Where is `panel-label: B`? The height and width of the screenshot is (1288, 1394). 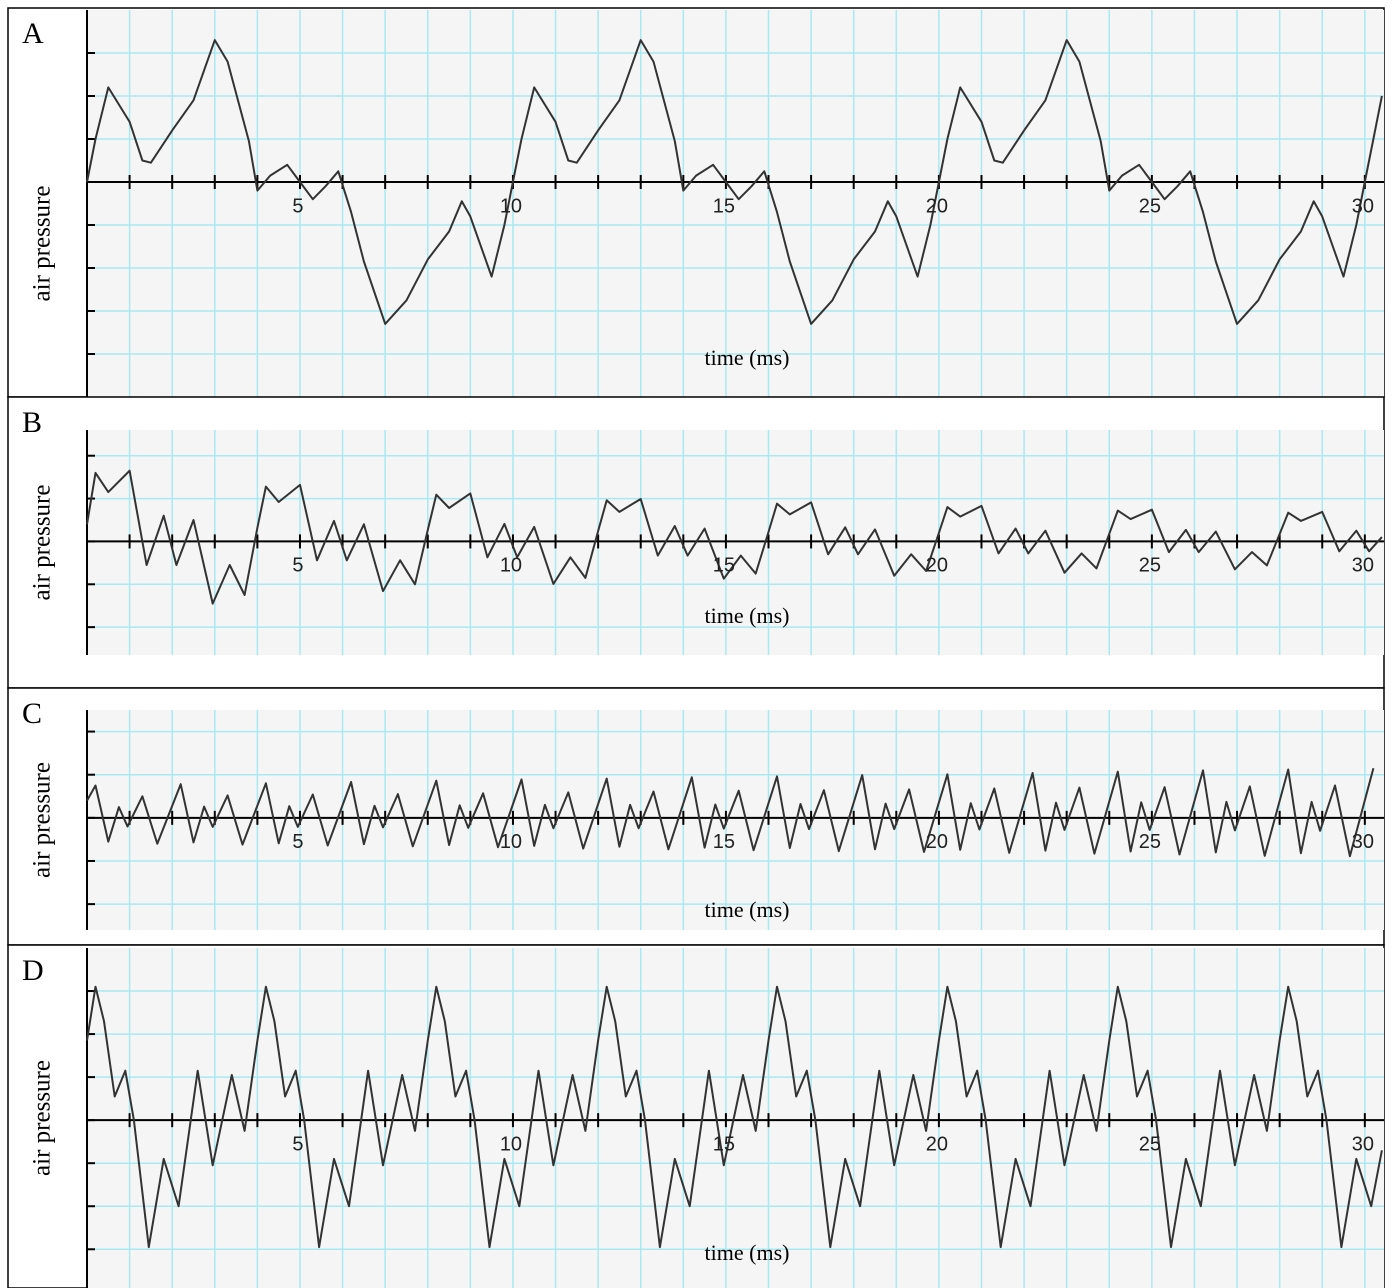 panel-label: B is located at coordinates (32, 422).